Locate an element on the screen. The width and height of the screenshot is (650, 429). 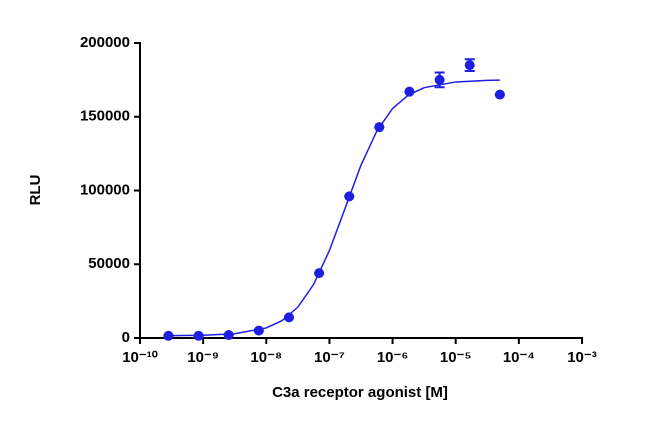
x-tick-label: 10⁻⁴ is located at coordinates (519, 357).